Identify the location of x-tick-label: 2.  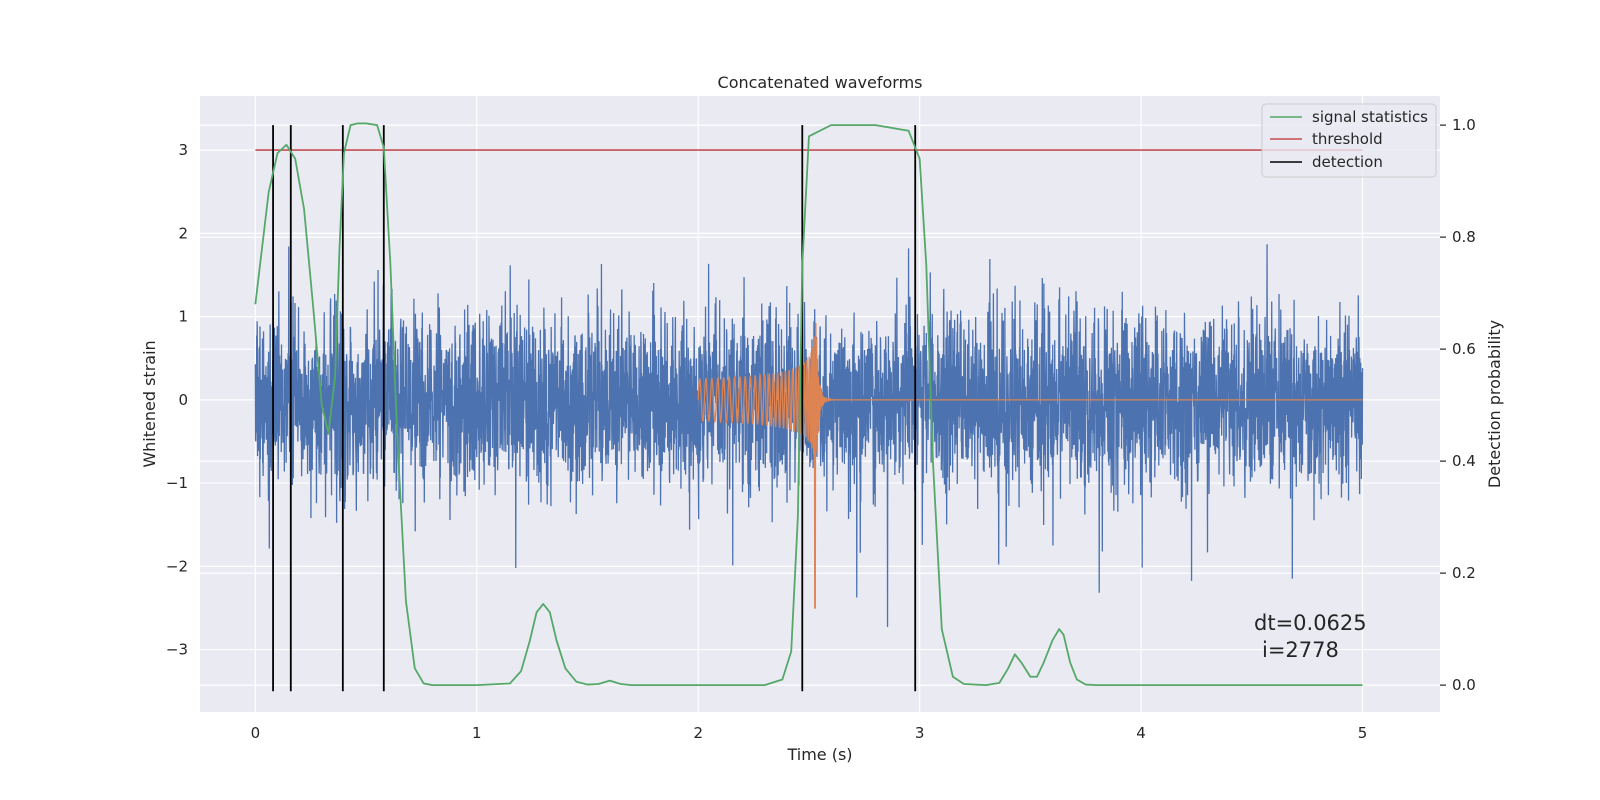
(698, 733).